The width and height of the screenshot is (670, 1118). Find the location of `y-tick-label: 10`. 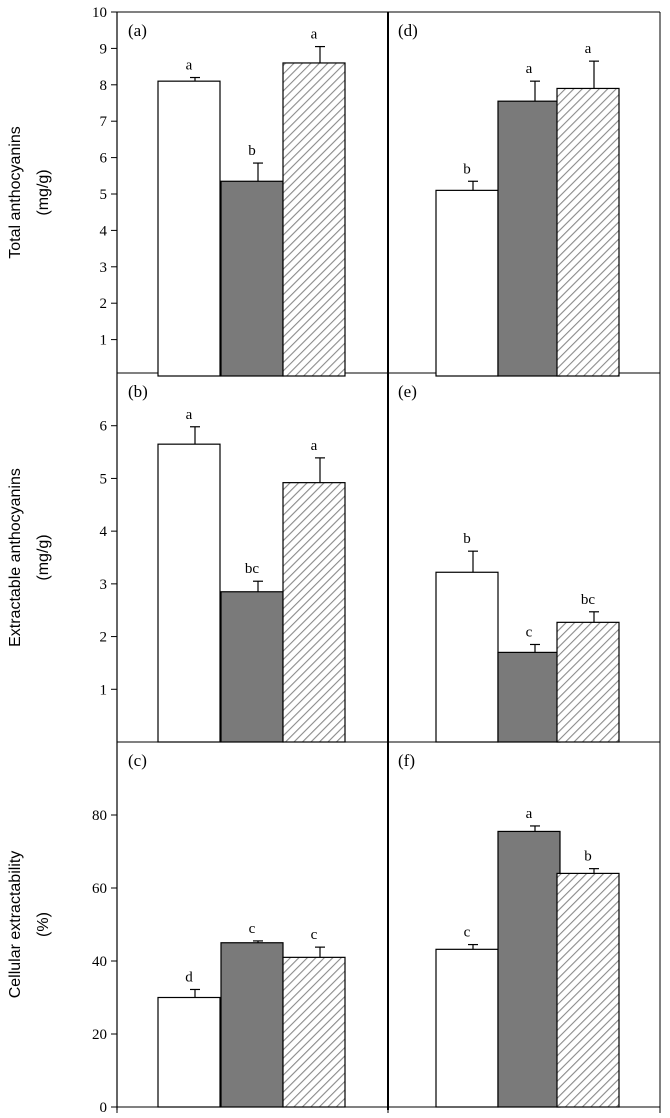

y-tick-label: 10 is located at coordinates (99, 13).